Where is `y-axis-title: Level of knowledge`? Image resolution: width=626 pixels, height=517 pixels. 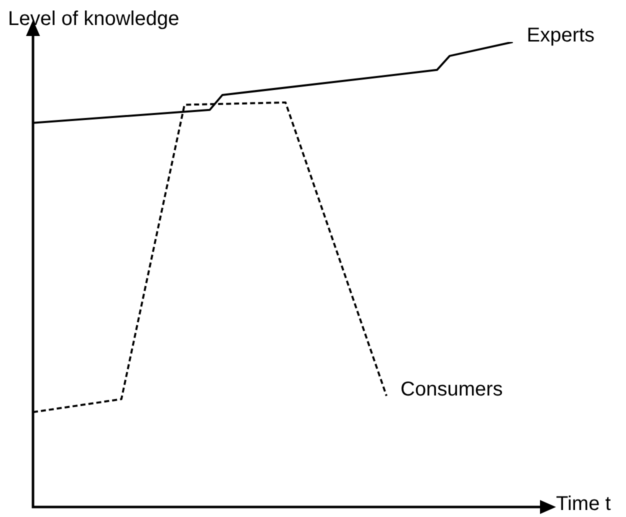 y-axis-title: Level of knowledge is located at coordinates (94, 19).